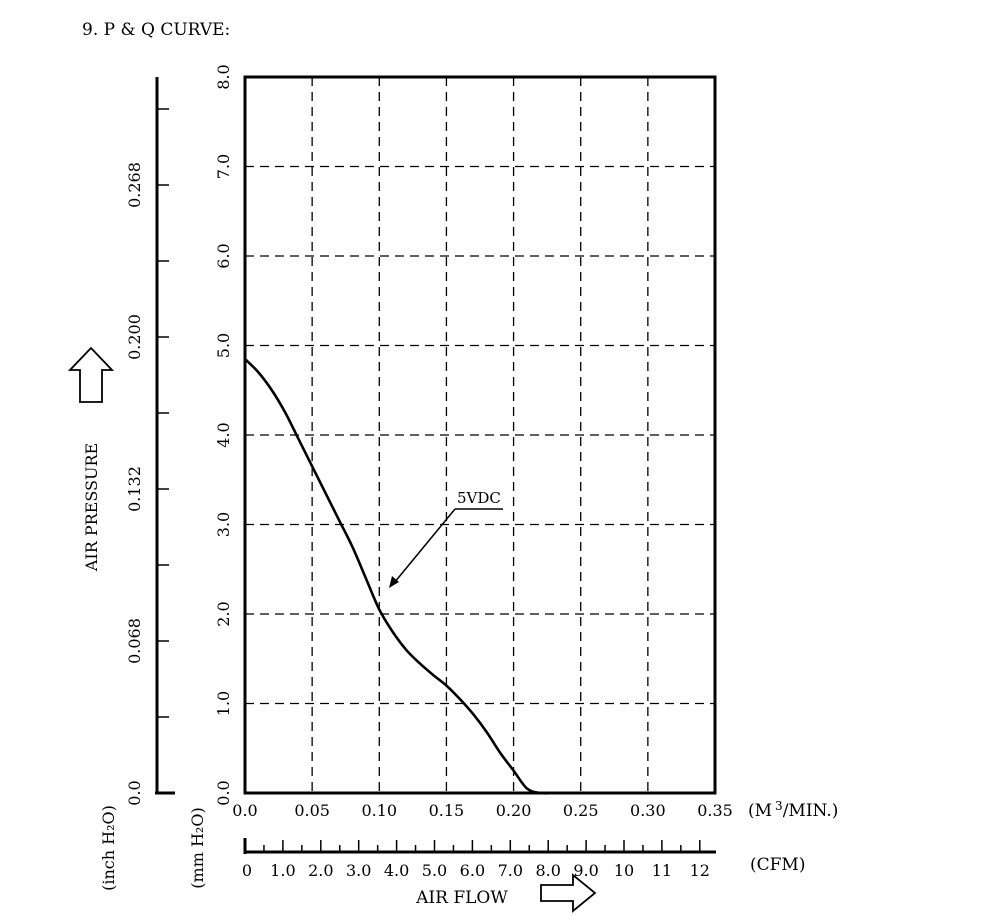 Image resolution: width=1000 pixels, height=916 pixels. I want to click on x2-tick-label: 9.0, so click(585, 870).